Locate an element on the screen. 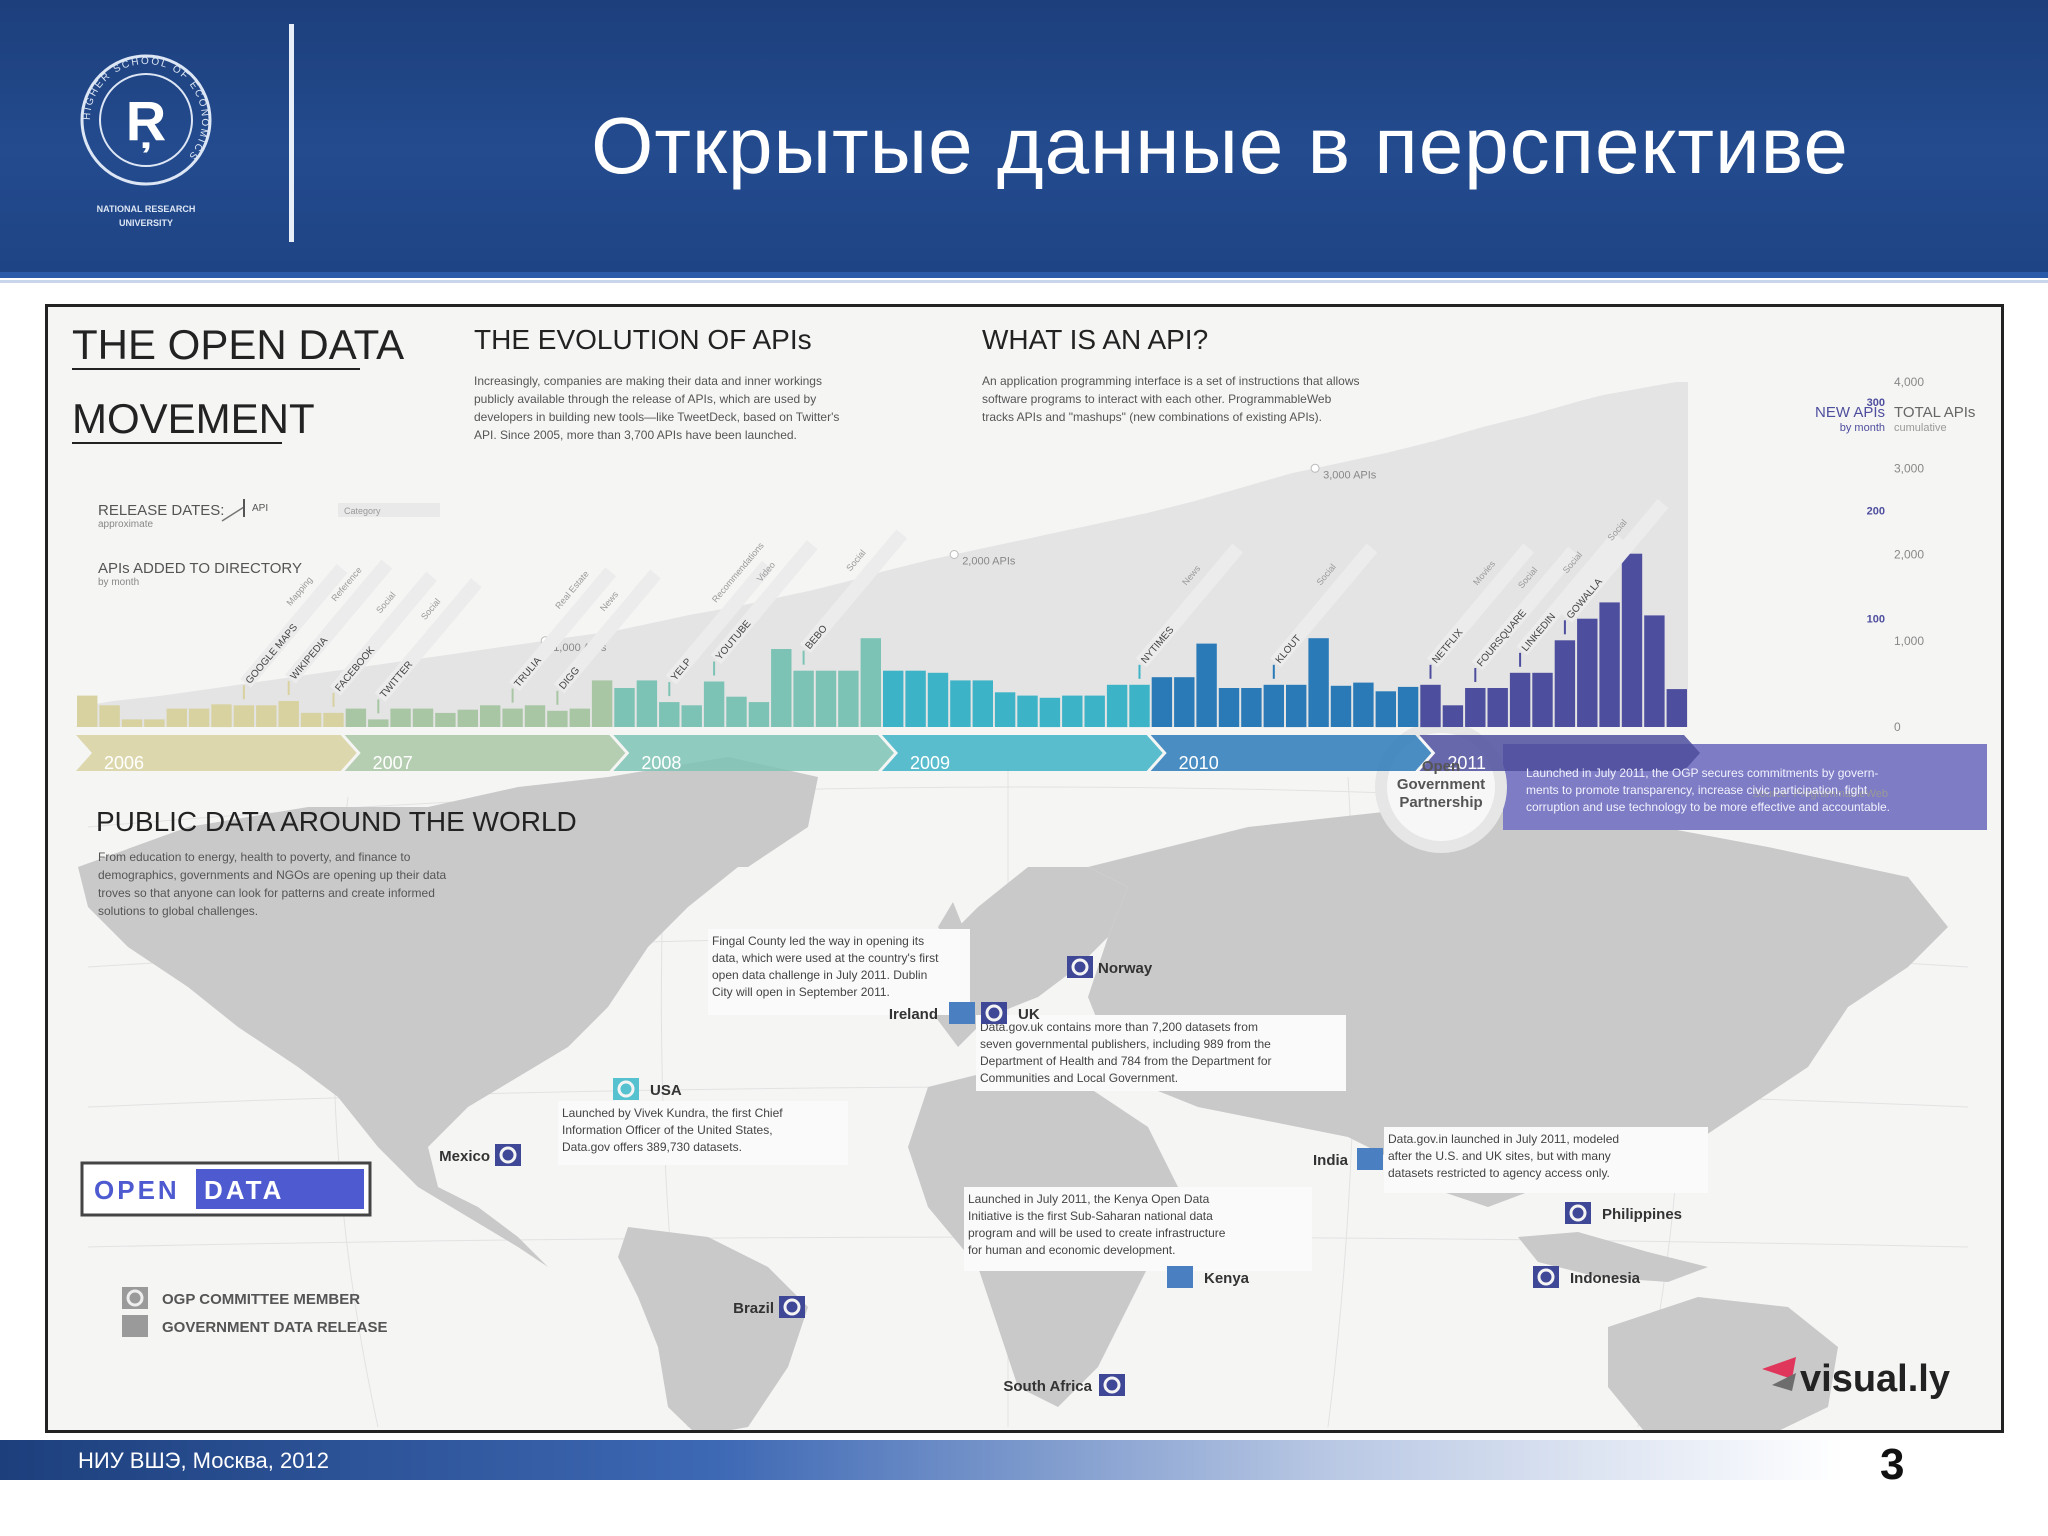 Image resolution: width=2048 pixels, height=1536 pixels. logo-line2: UNIVERSITY is located at coordinates (146, 223).